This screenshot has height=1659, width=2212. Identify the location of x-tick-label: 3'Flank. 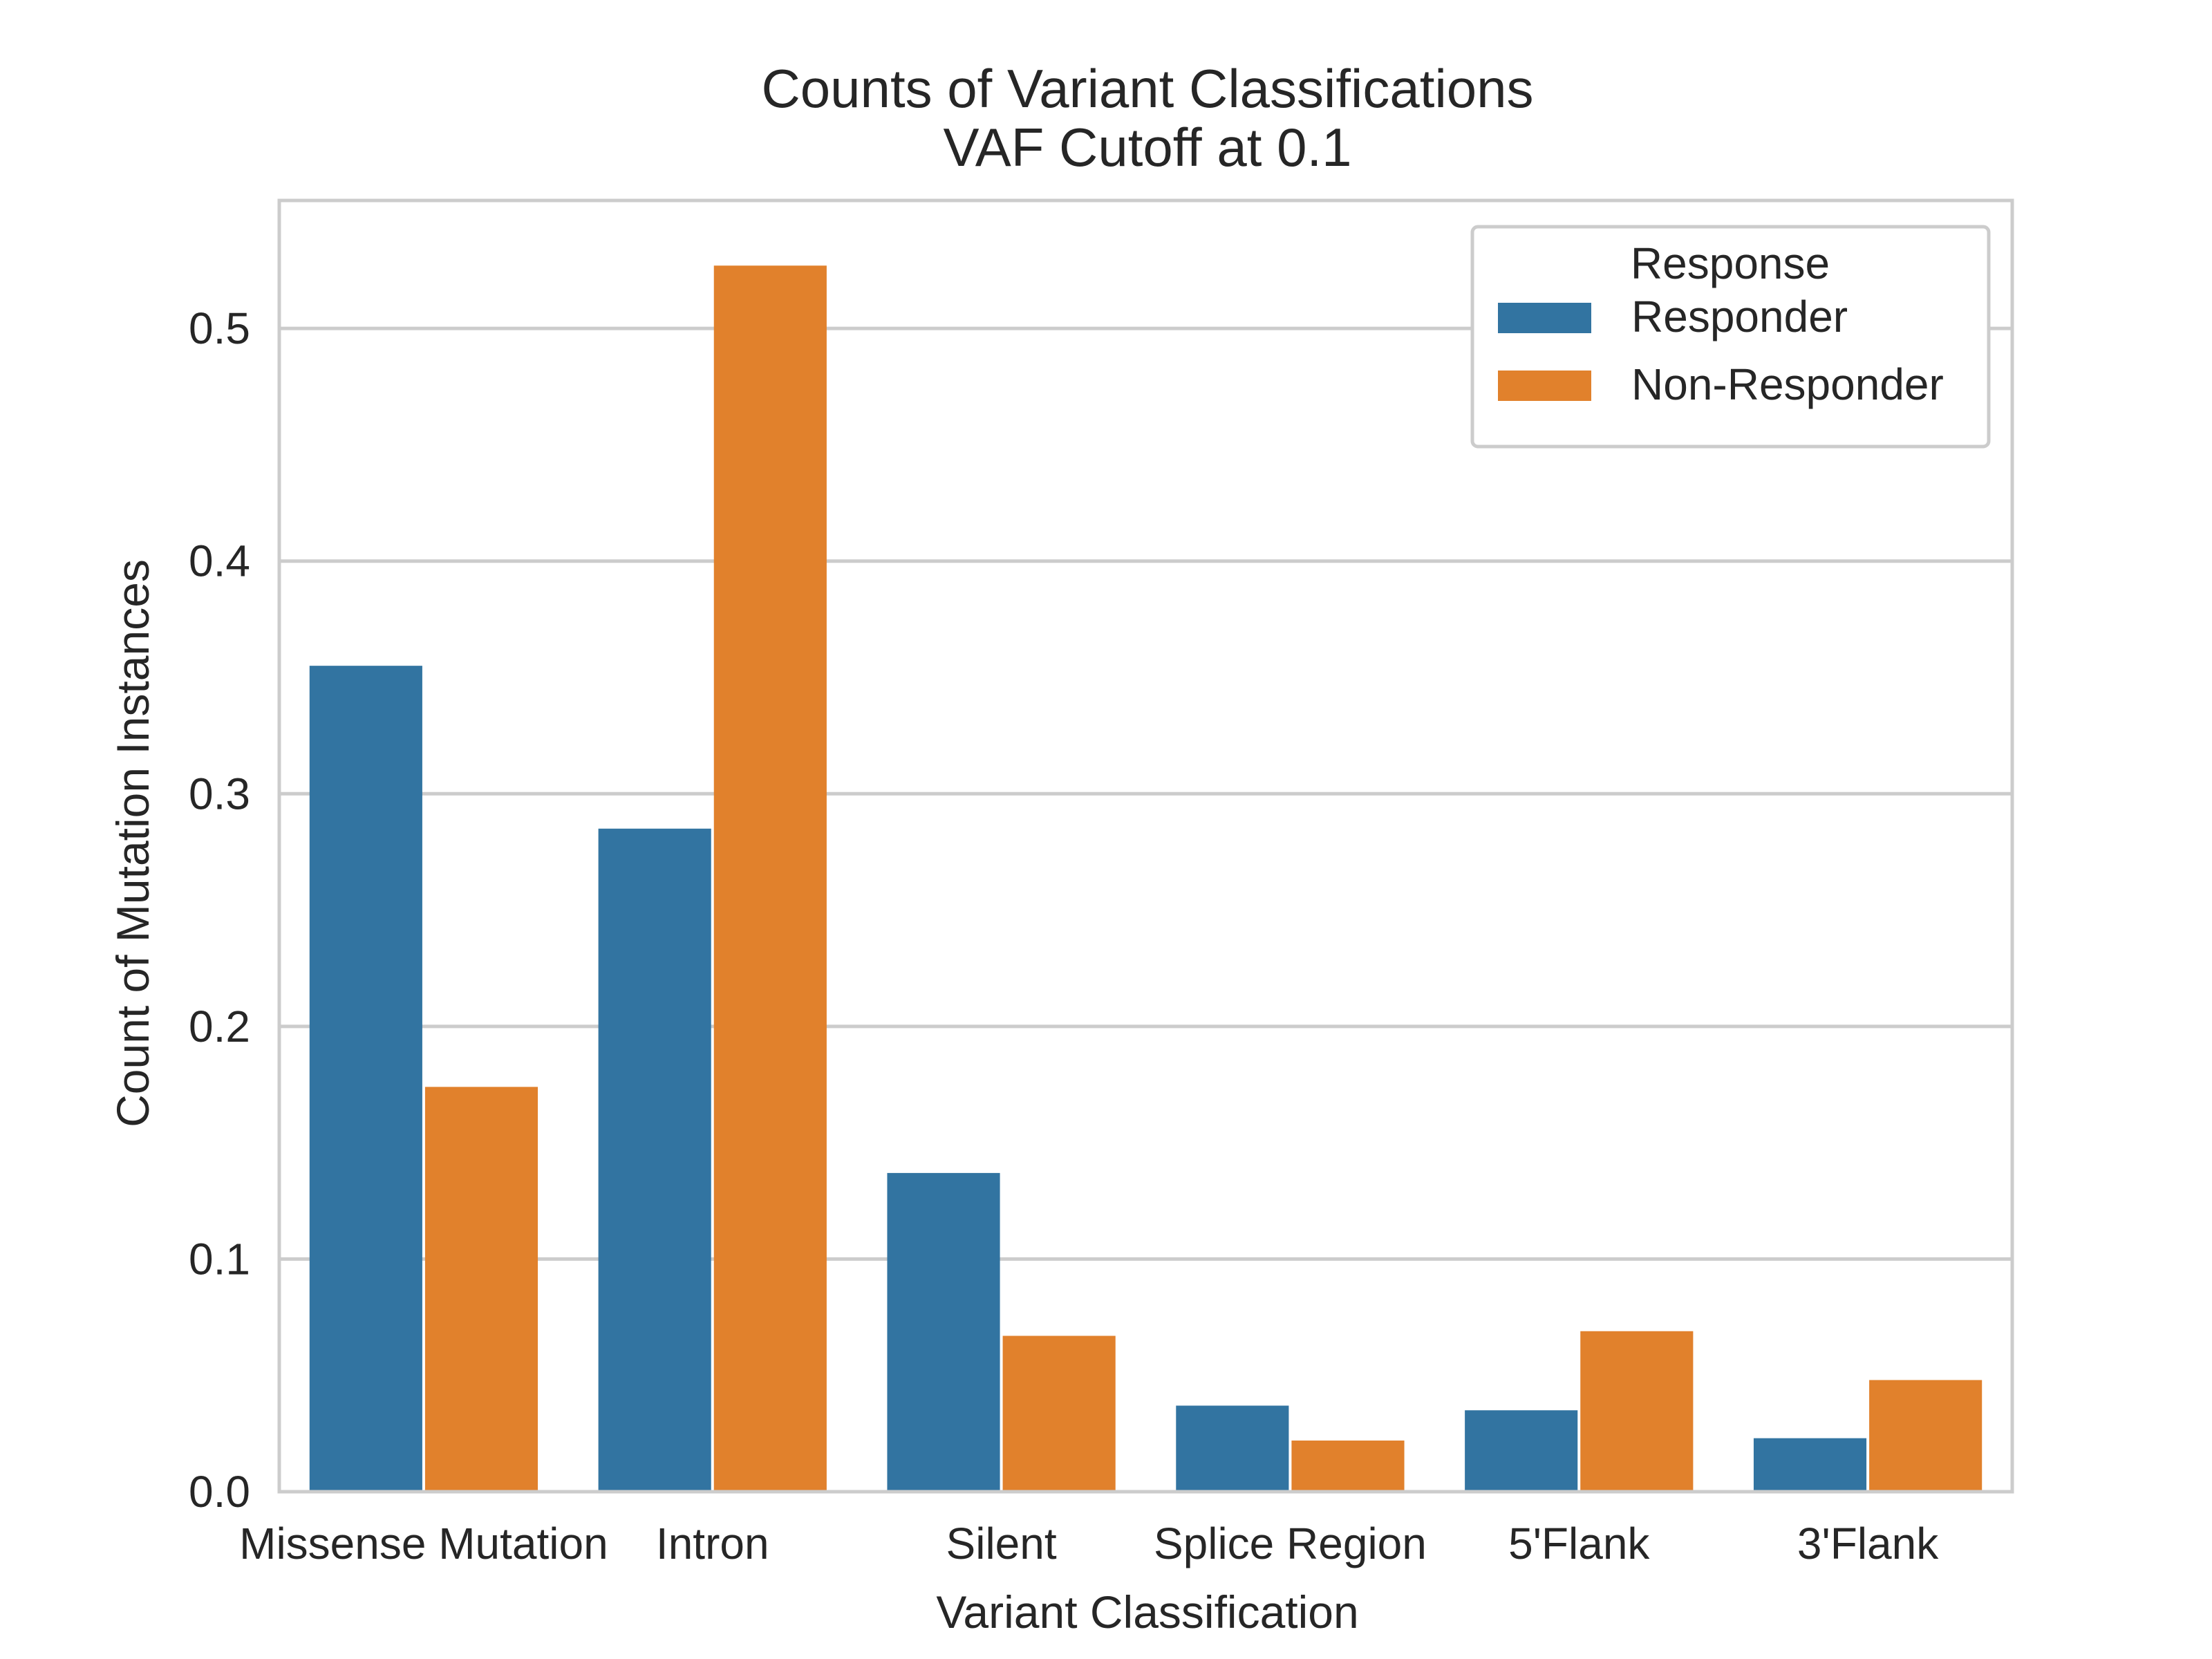
(1868, 1544).